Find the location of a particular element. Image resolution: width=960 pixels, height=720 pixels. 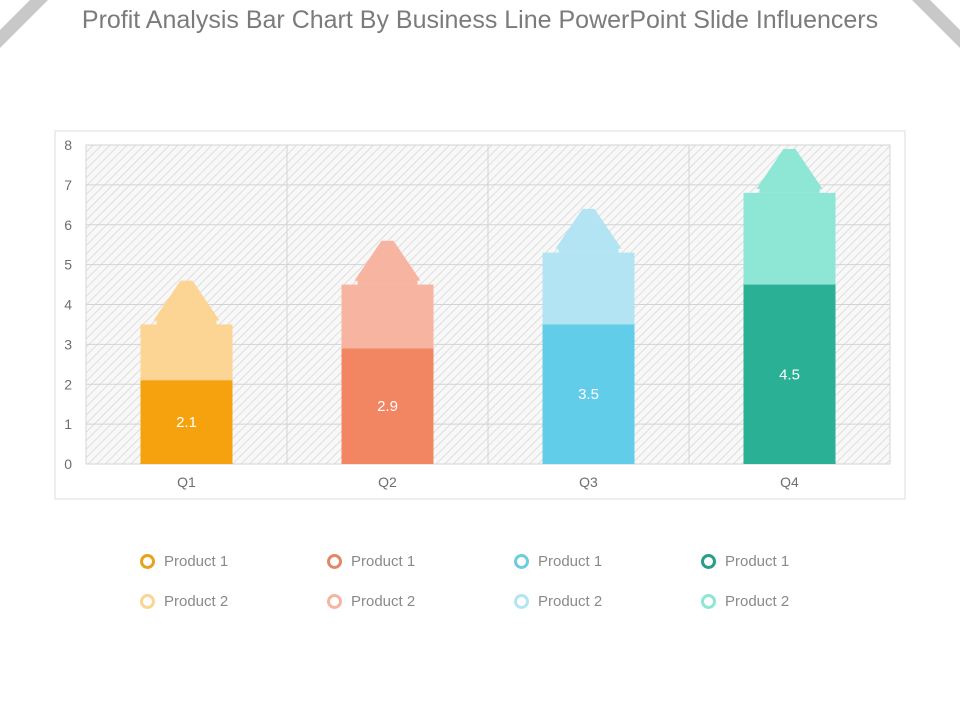

data-label-q3: 3.5 is located at coordinates (588, 394).